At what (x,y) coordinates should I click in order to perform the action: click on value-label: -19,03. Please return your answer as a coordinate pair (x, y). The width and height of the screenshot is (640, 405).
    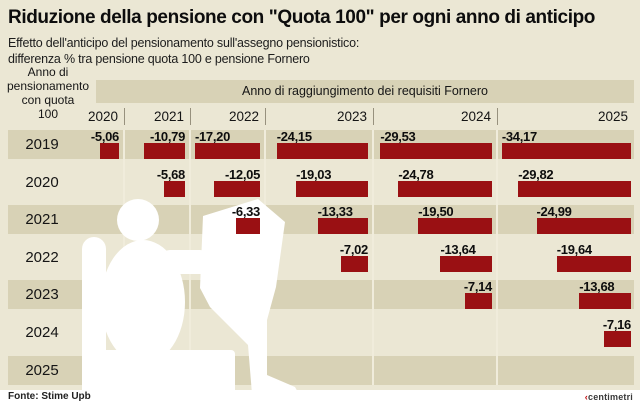
    Looking at the image, I should click on (314, 174).